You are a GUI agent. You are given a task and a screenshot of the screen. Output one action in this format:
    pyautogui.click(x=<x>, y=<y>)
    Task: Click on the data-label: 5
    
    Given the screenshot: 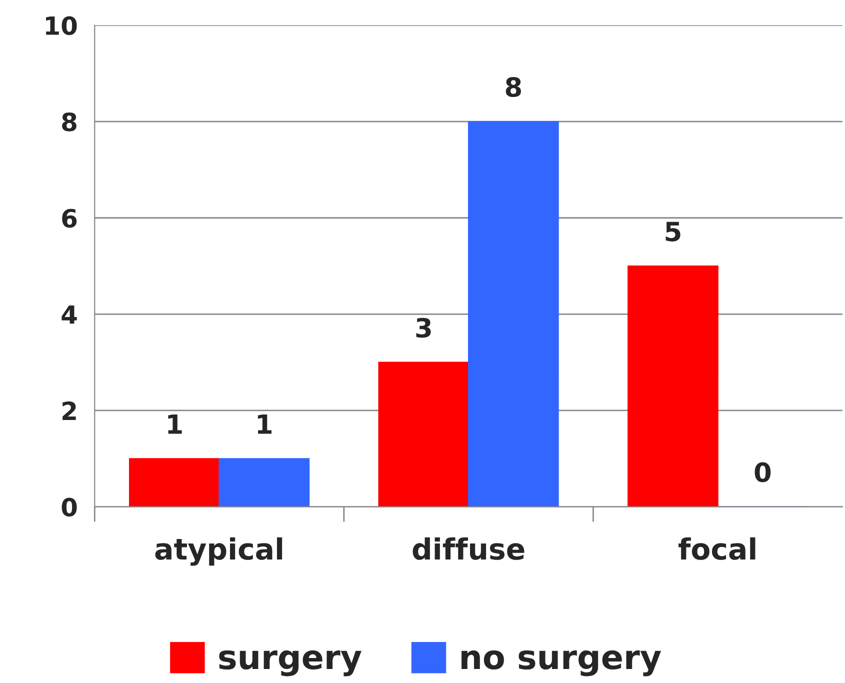 What is the action you would take?
    pyautogui.click(x=673, y=232)
    